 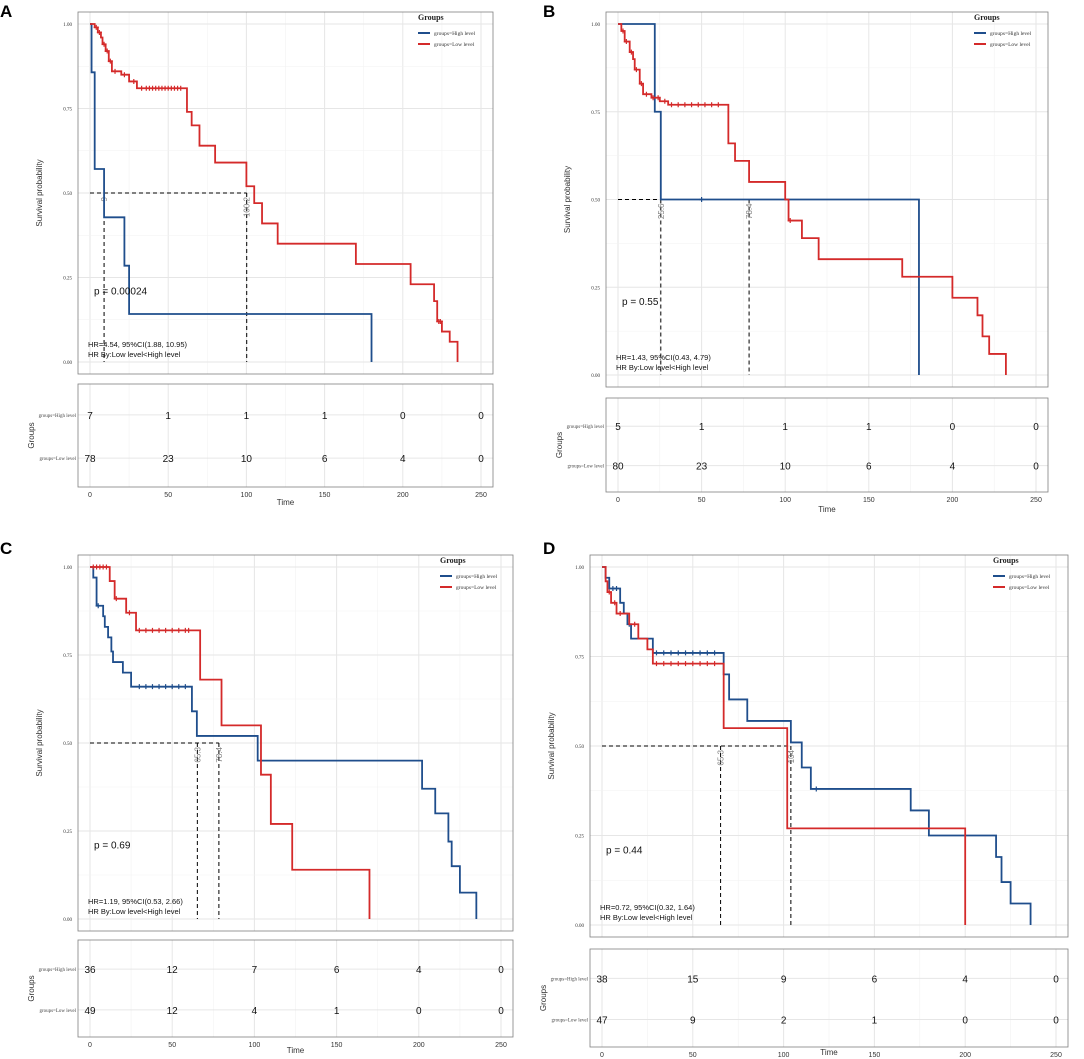 I want to click on median-label: 25.6, so click(x=661, y=211).